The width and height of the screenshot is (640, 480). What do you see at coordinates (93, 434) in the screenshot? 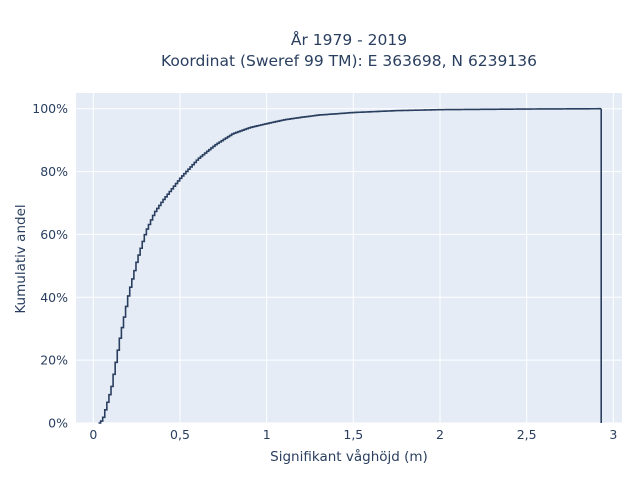
I see `x-tick-label: 0` at bounding box center [93, 434].